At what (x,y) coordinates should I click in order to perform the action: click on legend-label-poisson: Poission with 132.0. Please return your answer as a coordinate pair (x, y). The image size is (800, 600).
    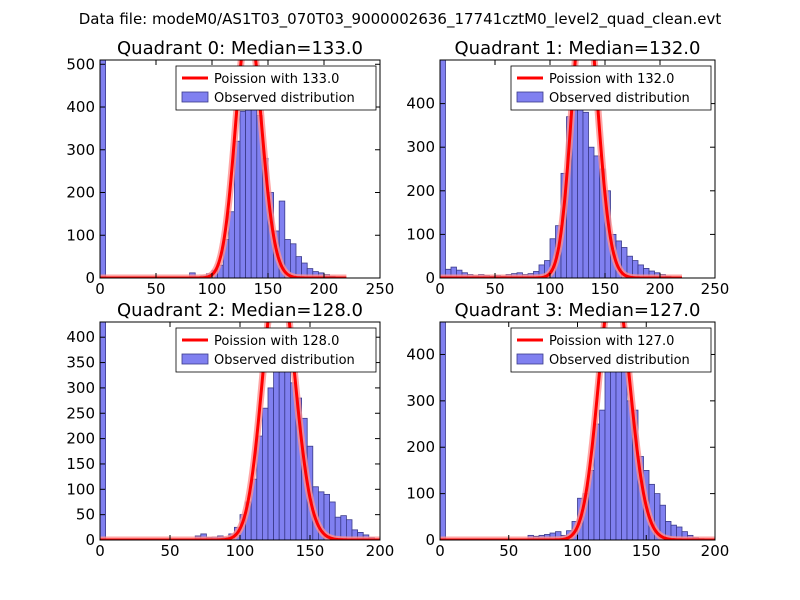
    Looking at the image, I should click on (611, 79).